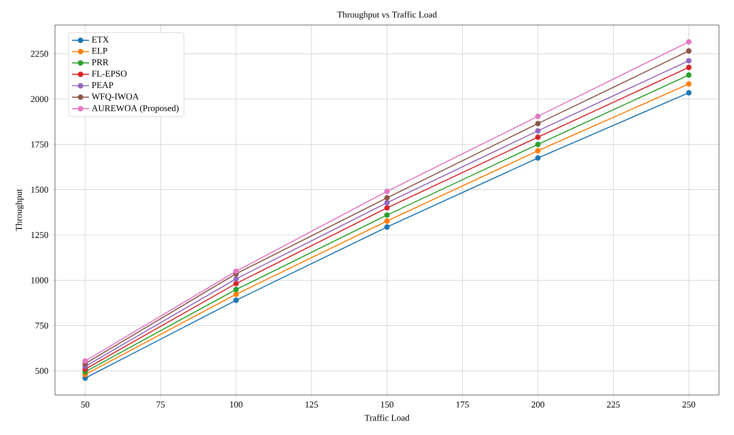 This screenshot has width=734, height=435. I want to click on x-tick-label: 250, so click(689, 405).